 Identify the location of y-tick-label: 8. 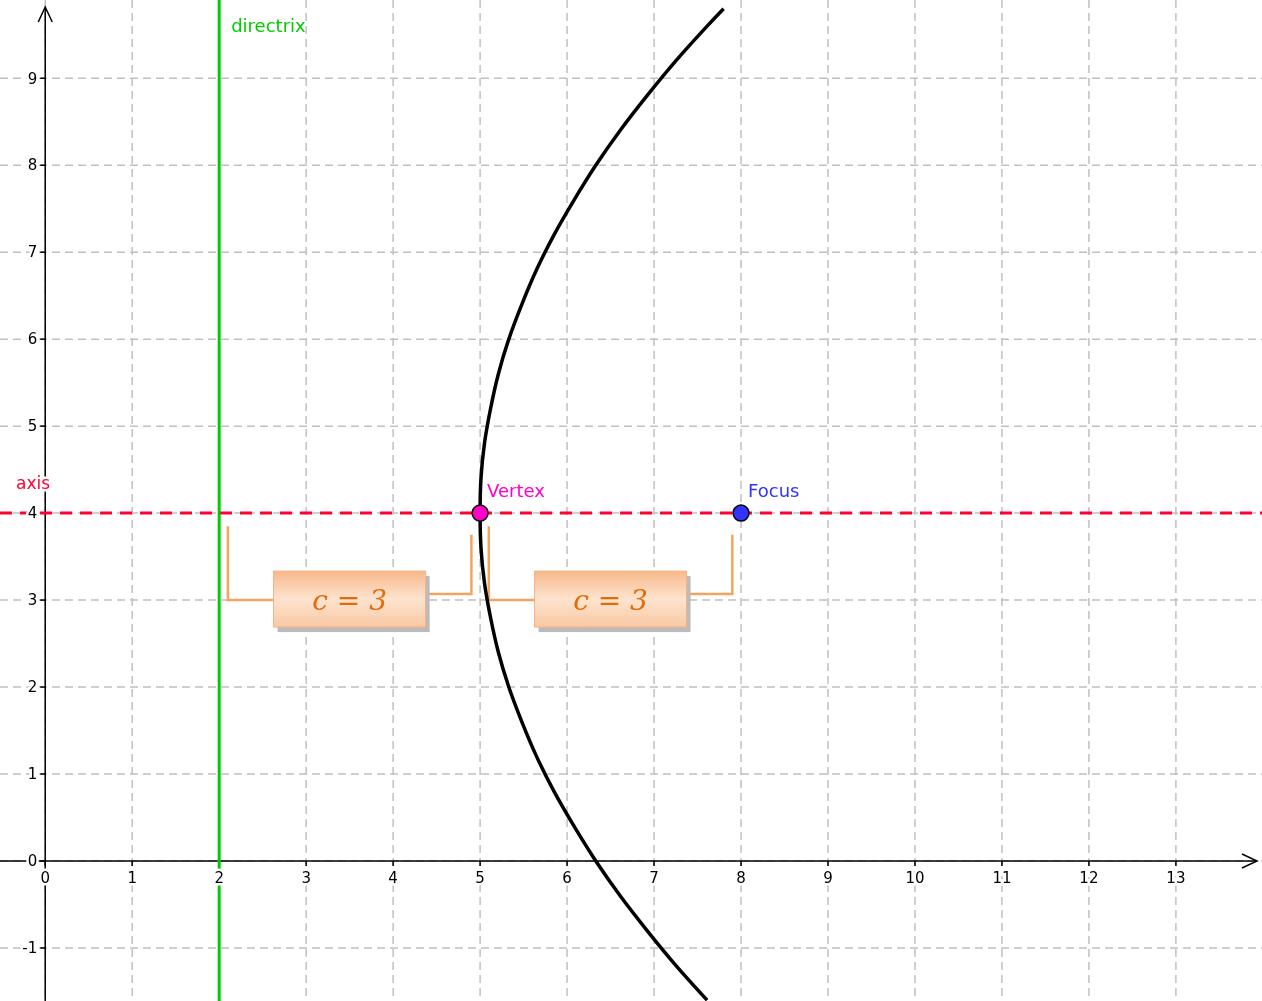
(32, 165).